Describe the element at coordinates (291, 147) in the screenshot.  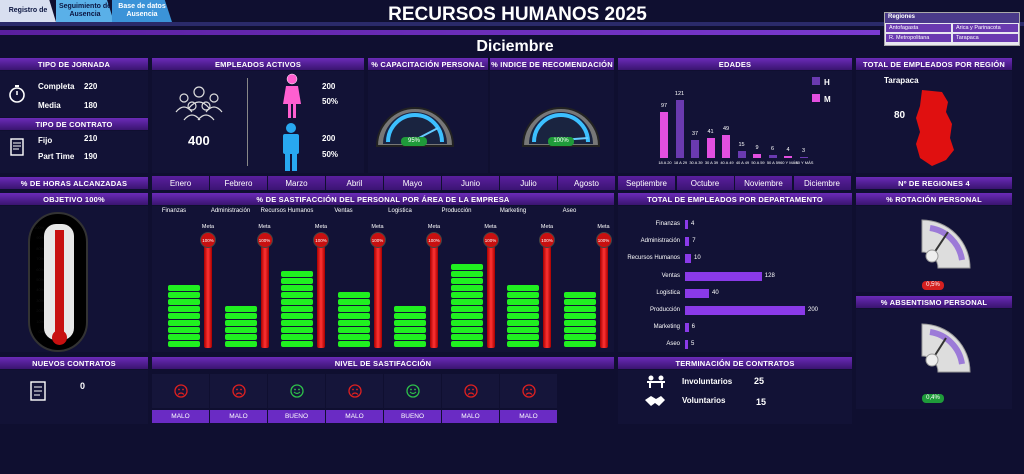
I see `male-icon` at that location.